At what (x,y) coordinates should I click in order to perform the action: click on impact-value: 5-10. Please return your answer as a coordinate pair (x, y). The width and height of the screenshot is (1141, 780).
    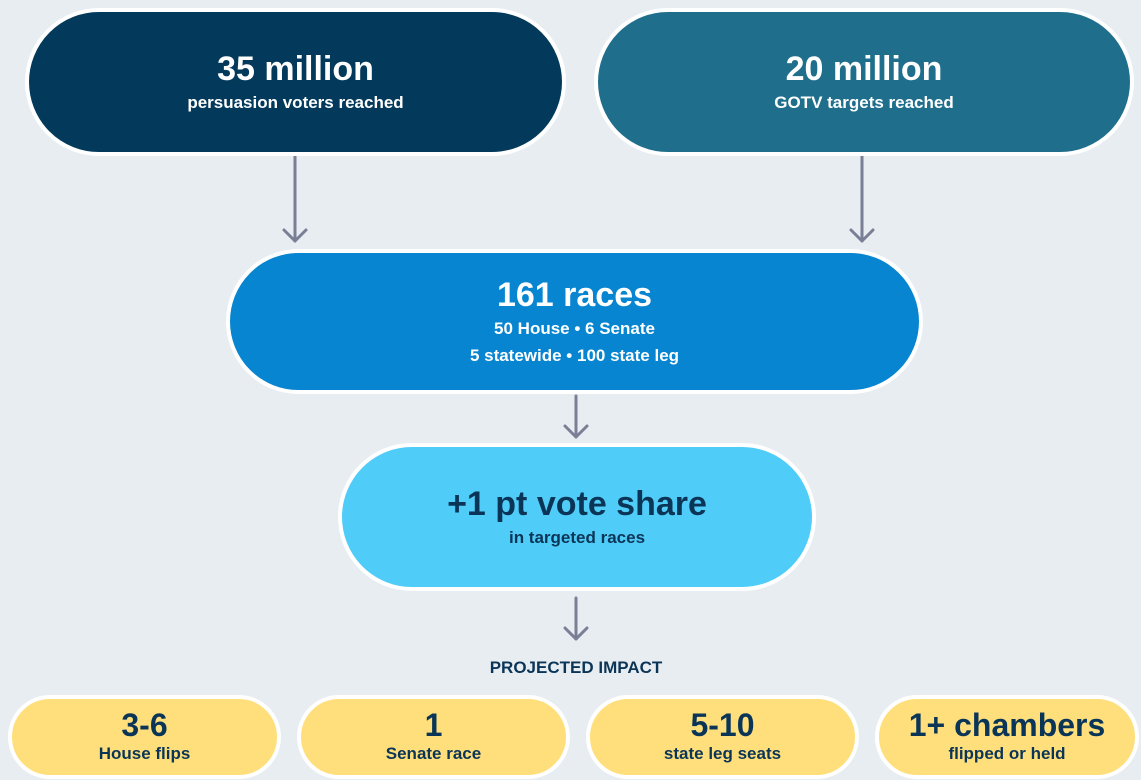
    Looking at the image, I should click on (722, 725).